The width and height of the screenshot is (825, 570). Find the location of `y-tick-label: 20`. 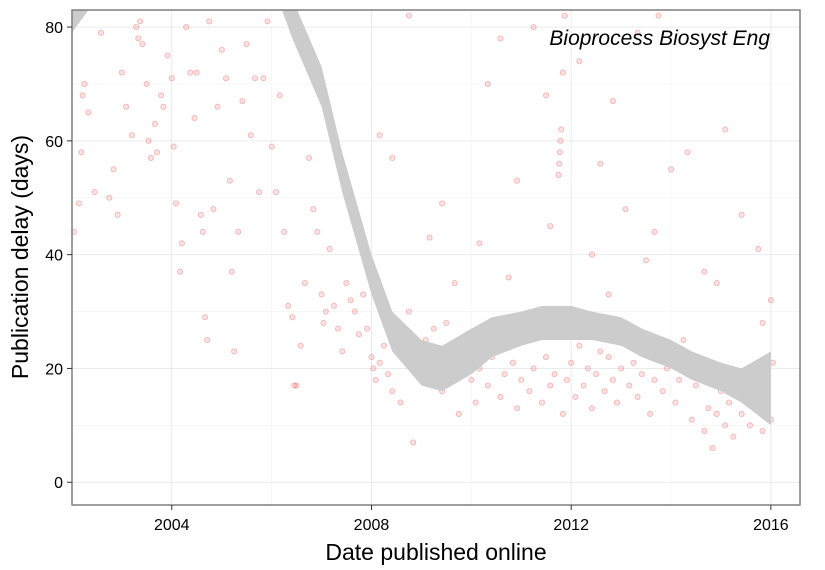

y-tick-label: 20 is located at coordinates (54, 369).